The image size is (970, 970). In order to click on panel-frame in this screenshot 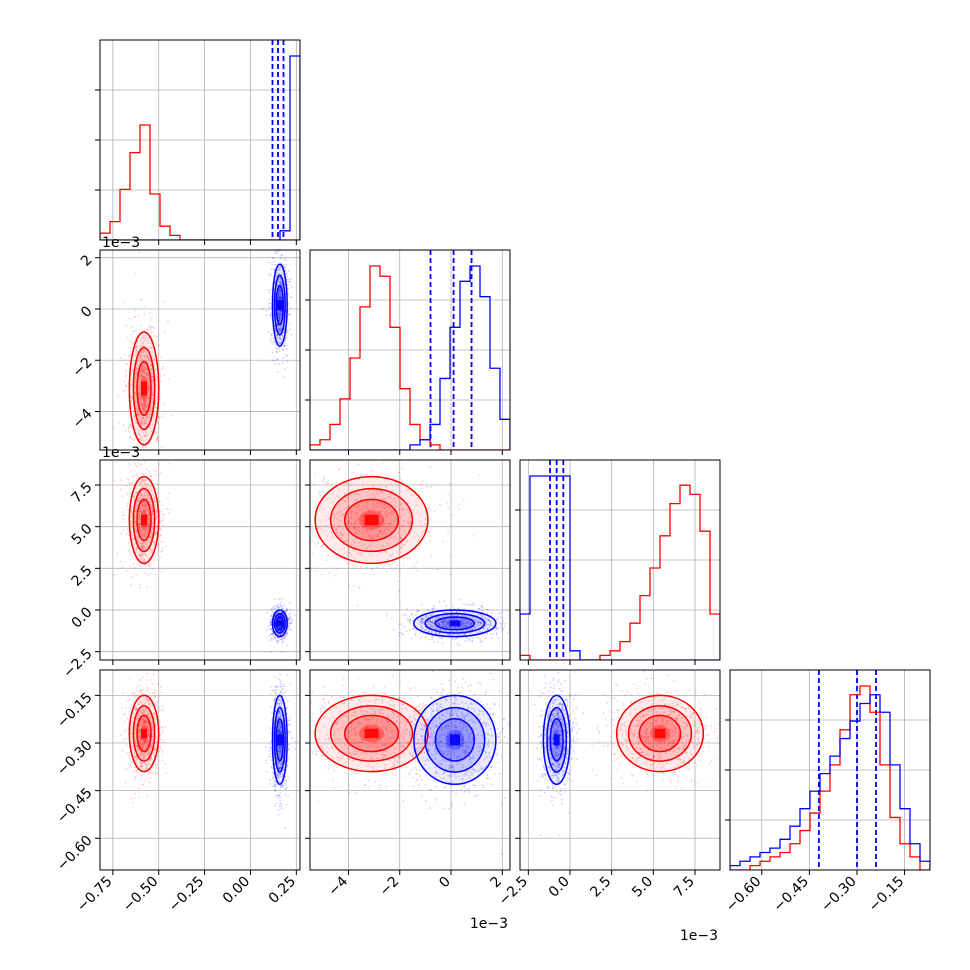, I will do `click(200, 140)`.